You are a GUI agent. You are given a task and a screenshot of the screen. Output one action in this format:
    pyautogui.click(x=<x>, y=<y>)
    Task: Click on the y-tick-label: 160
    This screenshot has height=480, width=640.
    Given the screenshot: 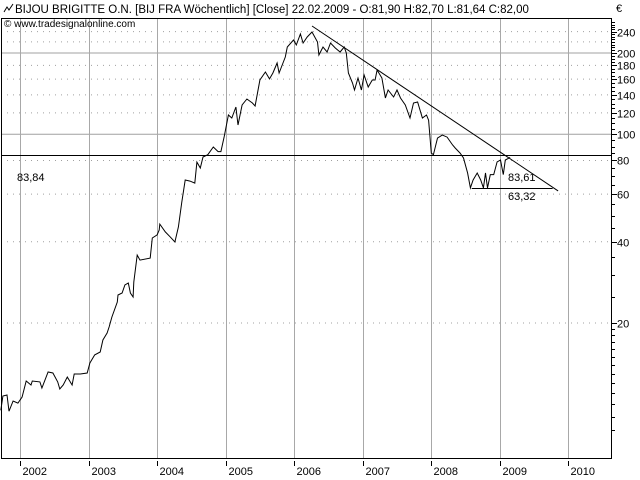 What is the action you would take?
    pyautogui.click(x=626, y=81)
    